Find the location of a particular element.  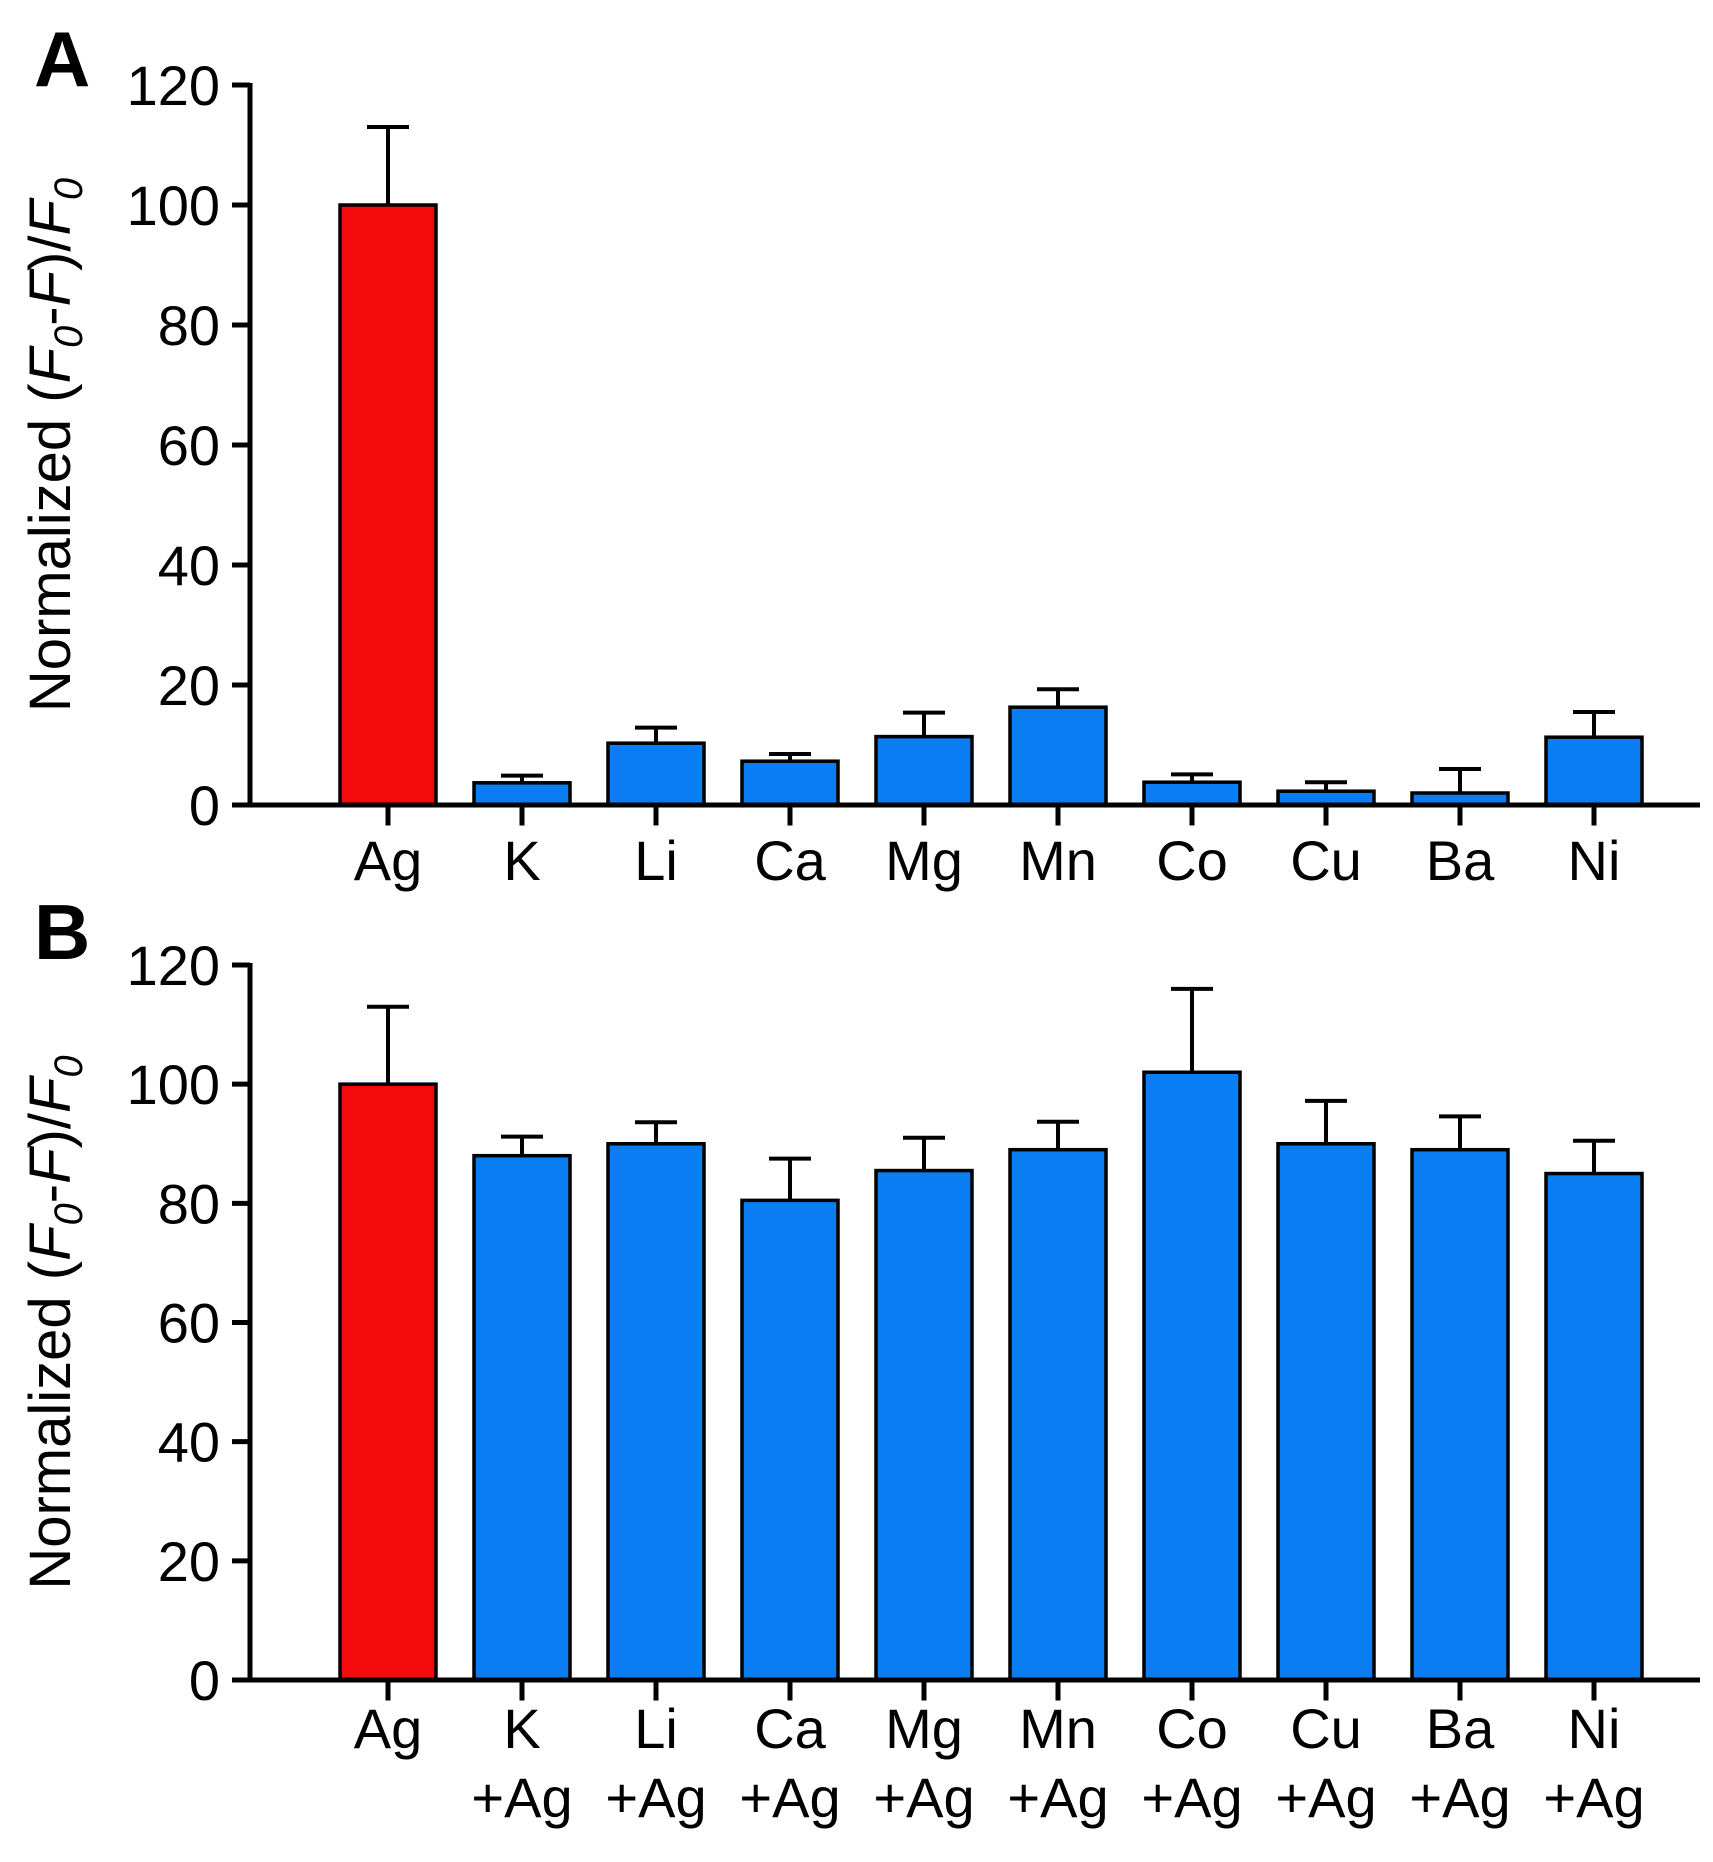

bar-Li+Ag is located at coordinates (656, 1412).